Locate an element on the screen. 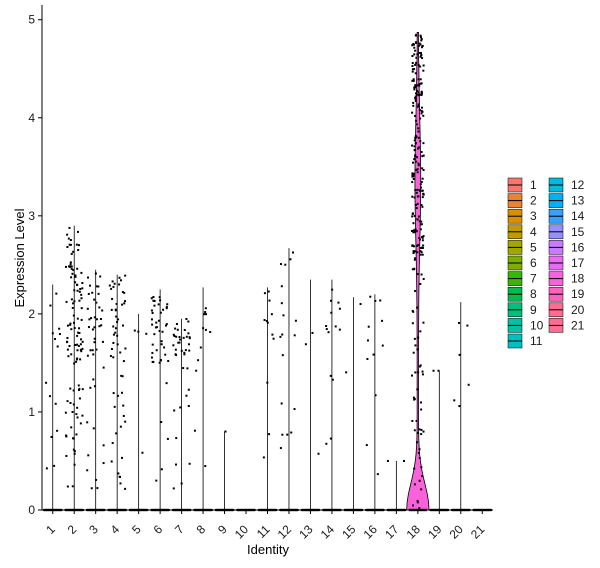 Image resolution: width=600 pixels, height=568 pixels. x-tick-label: 6 is located at coordinates (158, 529).